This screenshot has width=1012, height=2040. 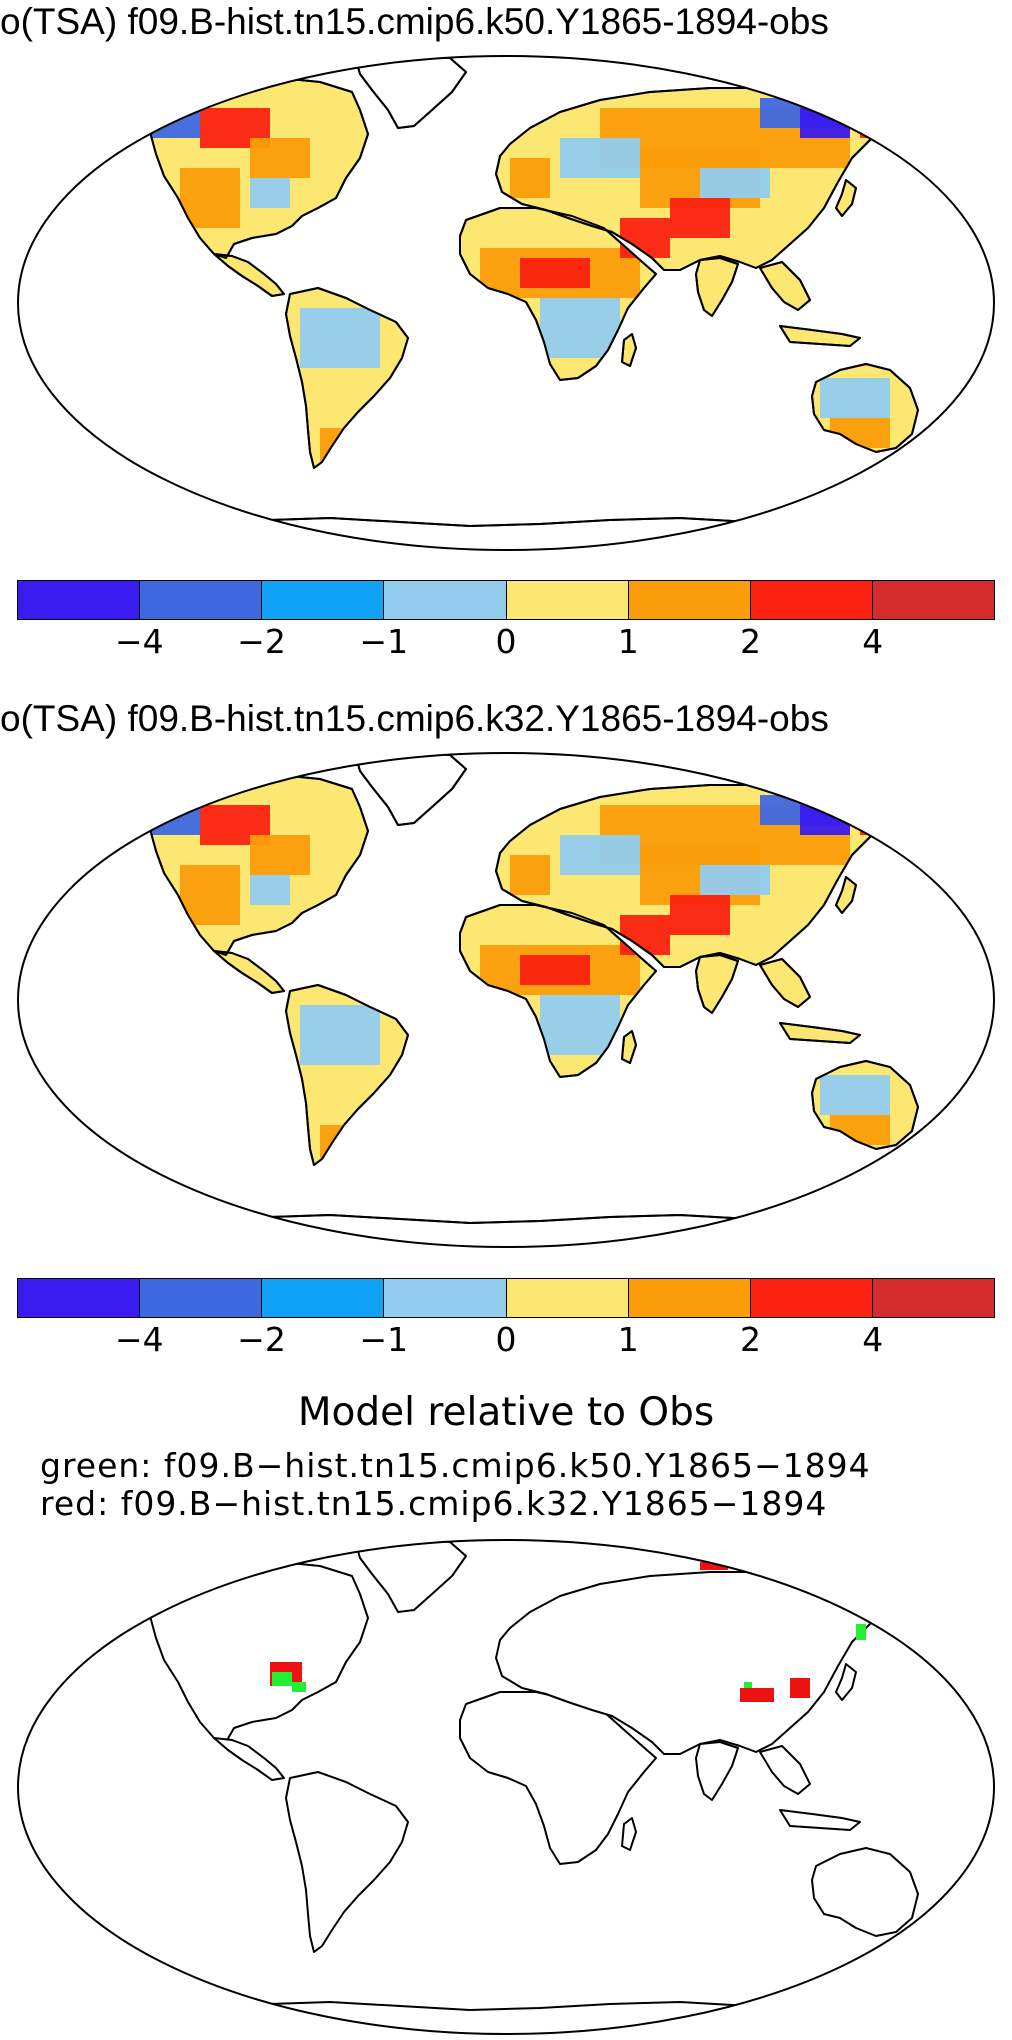 I want to click on panel-2-colorbar, so click(x=506, y=1298).